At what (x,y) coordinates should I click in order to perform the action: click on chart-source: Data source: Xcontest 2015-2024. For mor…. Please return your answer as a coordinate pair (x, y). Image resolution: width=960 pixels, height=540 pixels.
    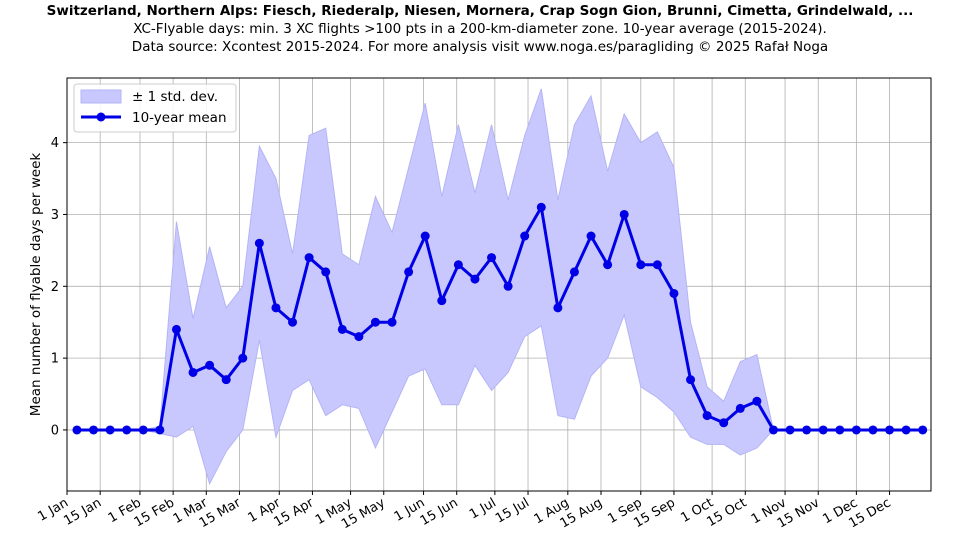
    Looking at the image, I should click on (480, 47).